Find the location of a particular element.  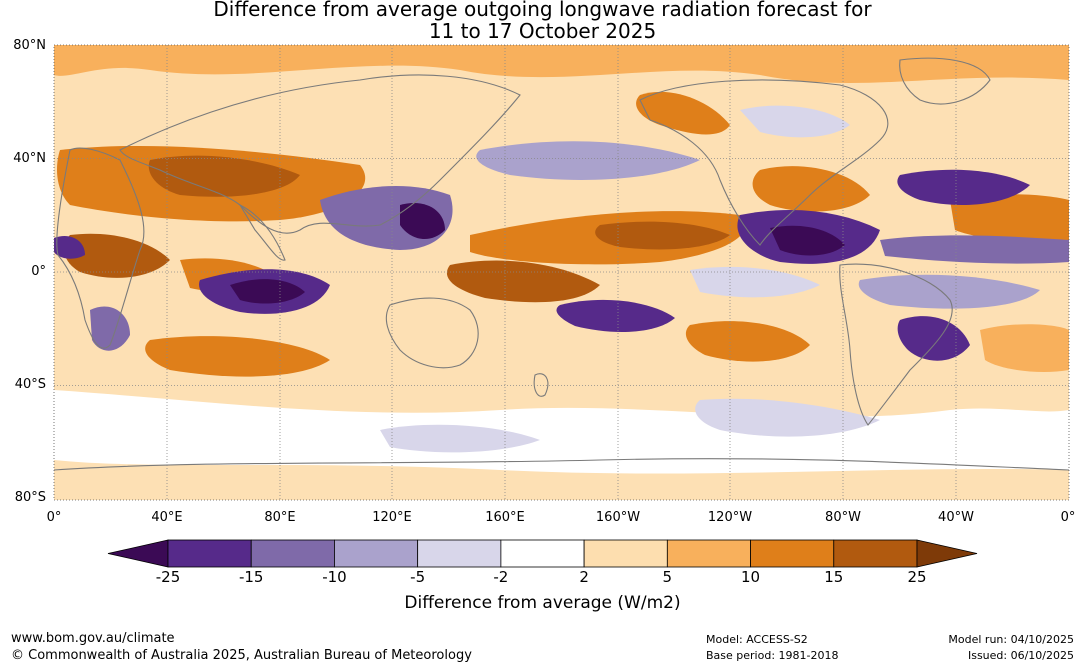

colorbar-title: Difference from average (W/m2) is located at coordinates (542, 603).